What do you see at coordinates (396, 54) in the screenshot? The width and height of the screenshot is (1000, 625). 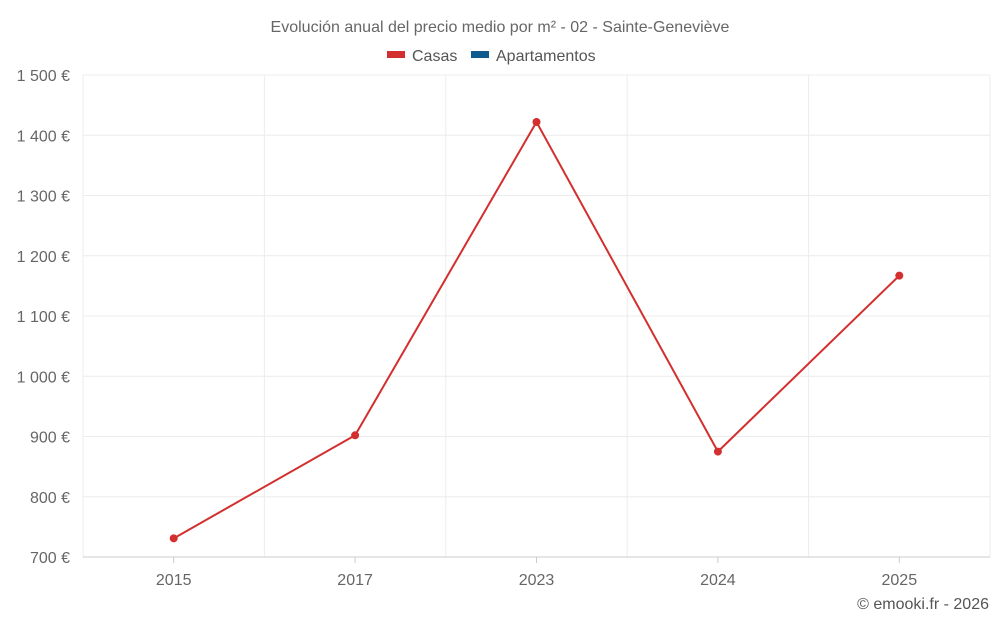 I see `legend-swatch-casas` at bounding box center [396, 54].